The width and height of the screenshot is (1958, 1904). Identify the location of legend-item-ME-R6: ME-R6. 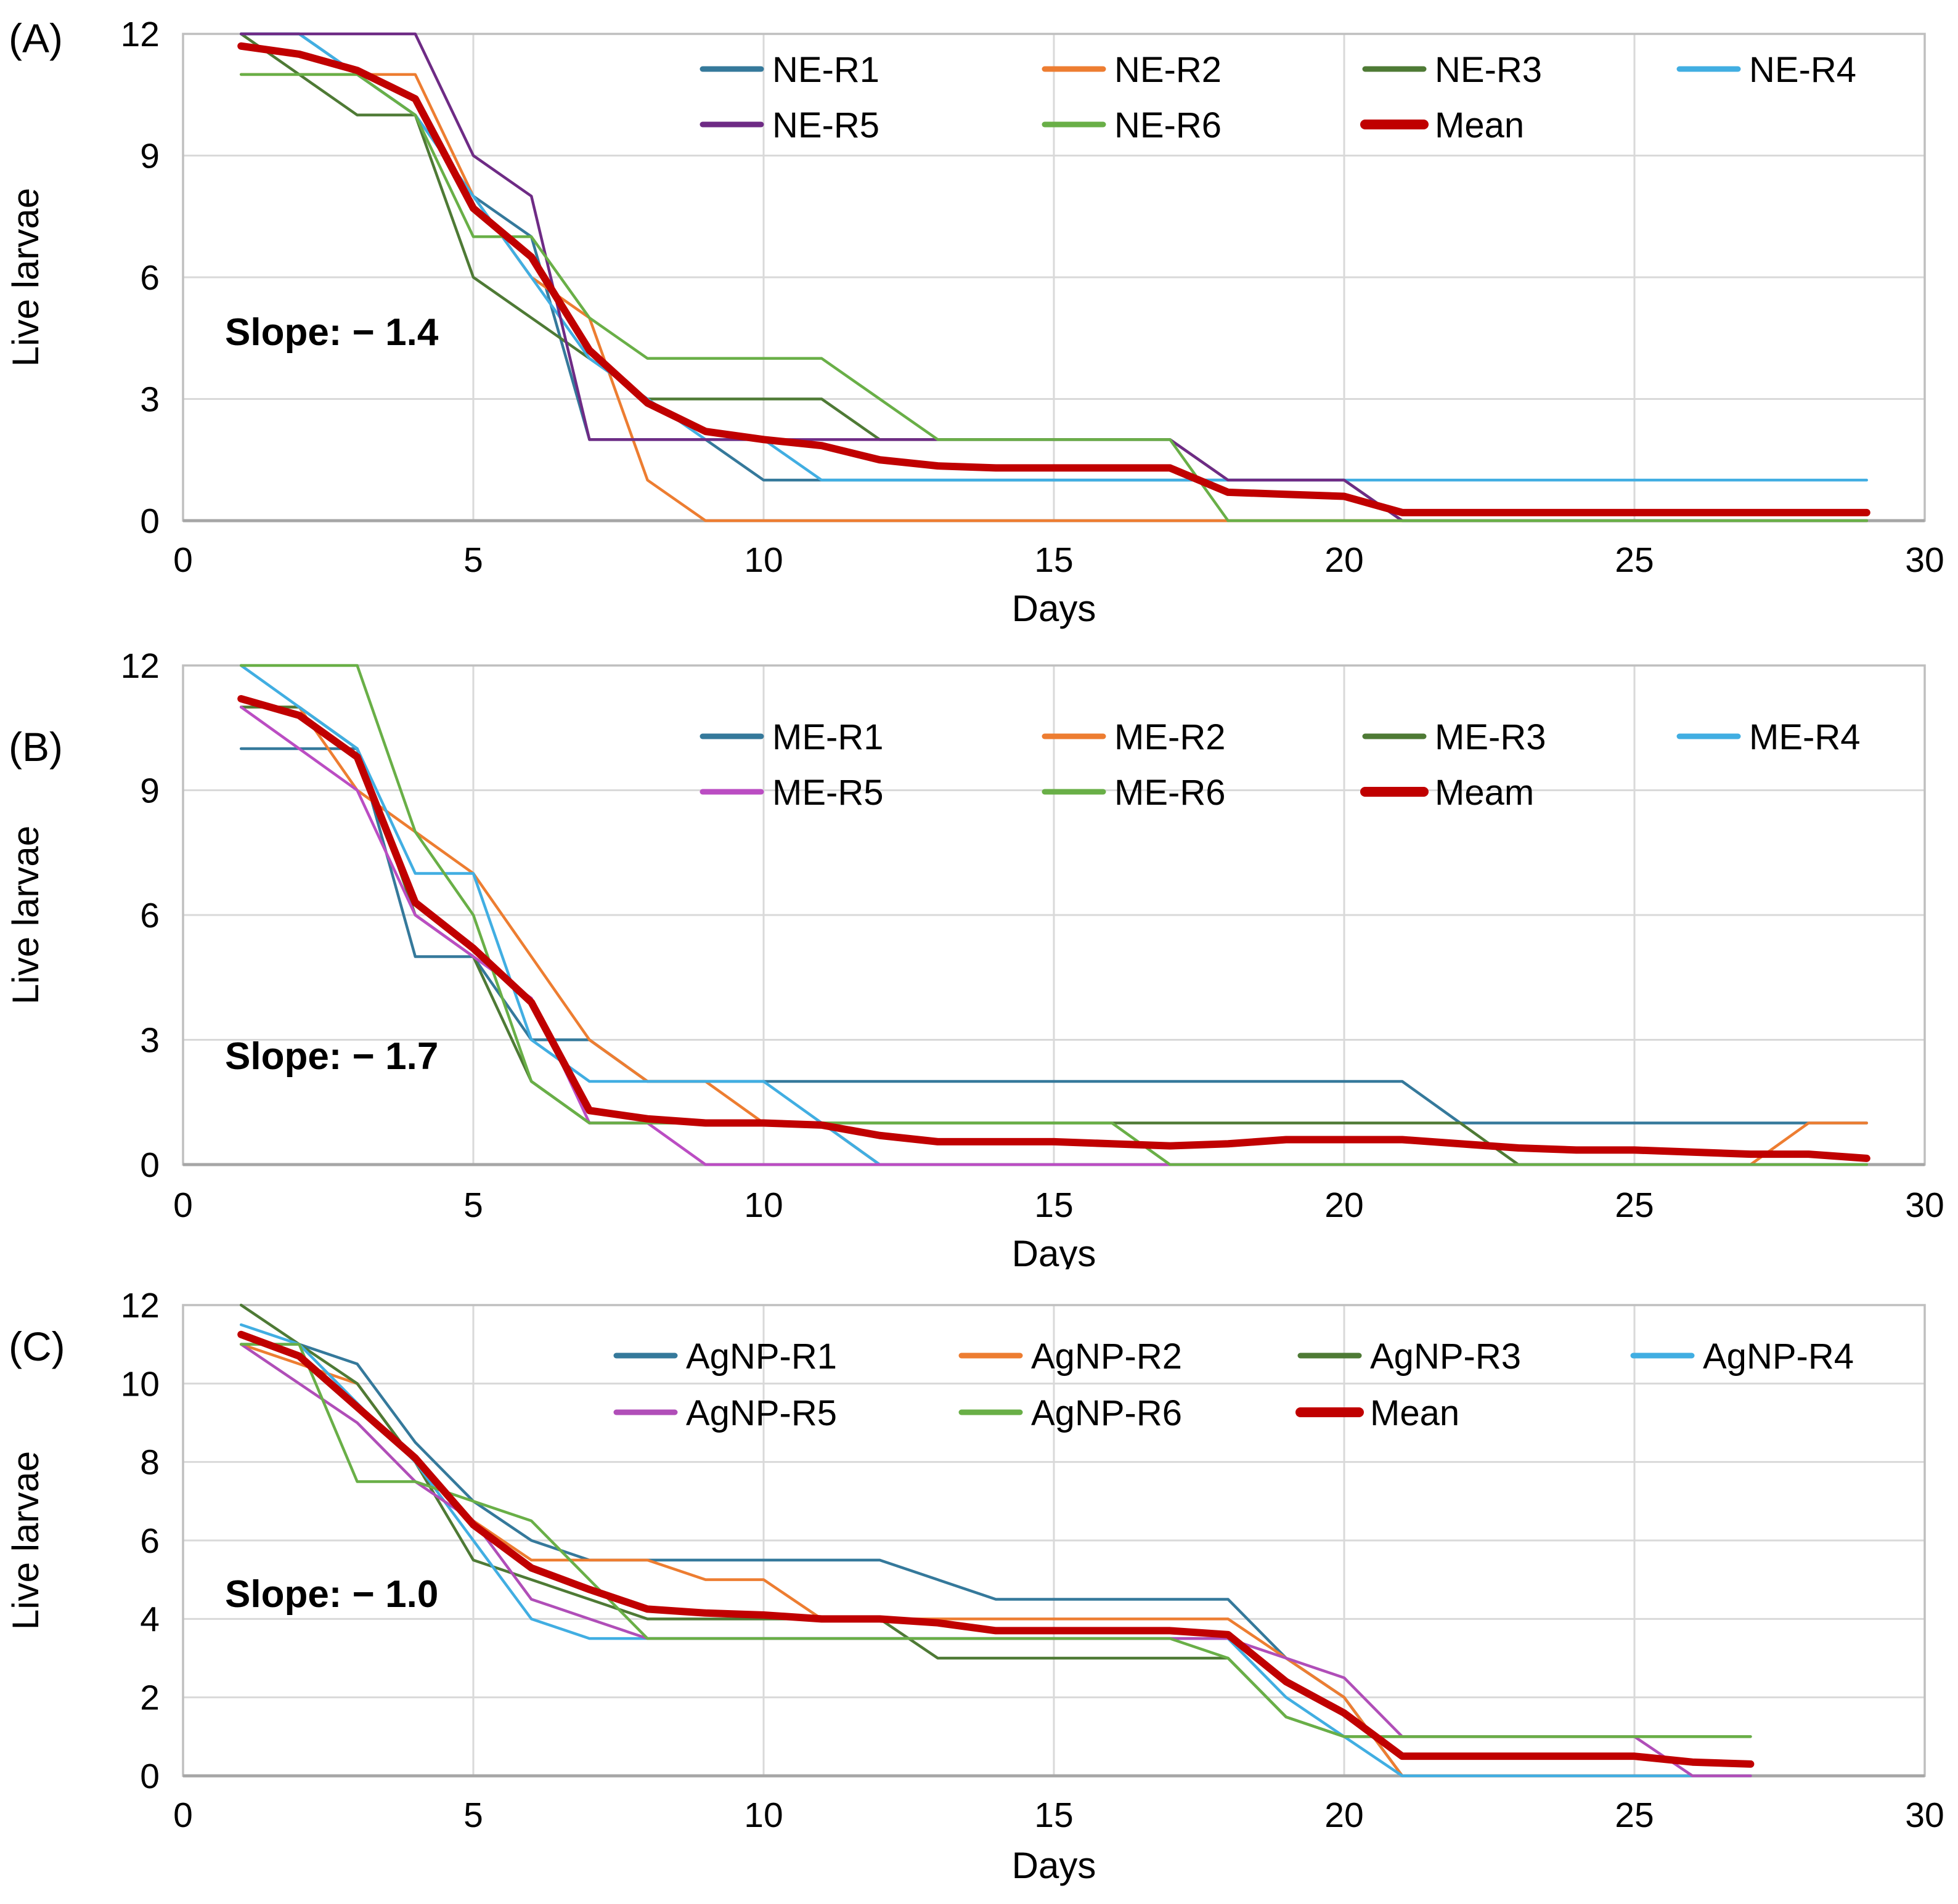
(1133, 793).